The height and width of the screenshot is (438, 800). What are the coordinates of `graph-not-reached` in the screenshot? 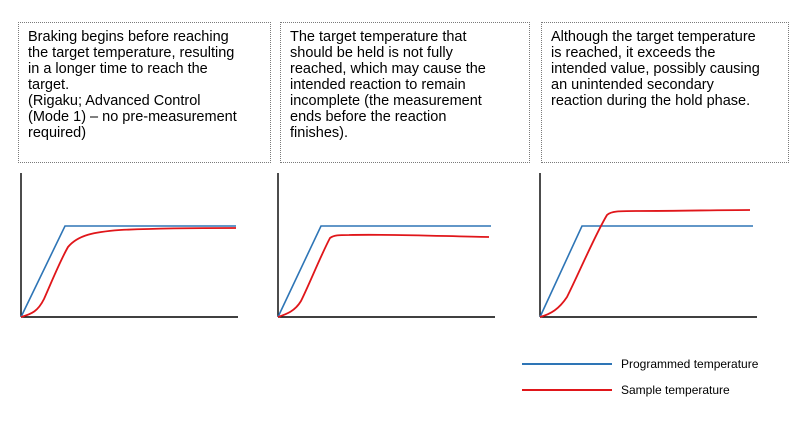 It's located at (386, 245).